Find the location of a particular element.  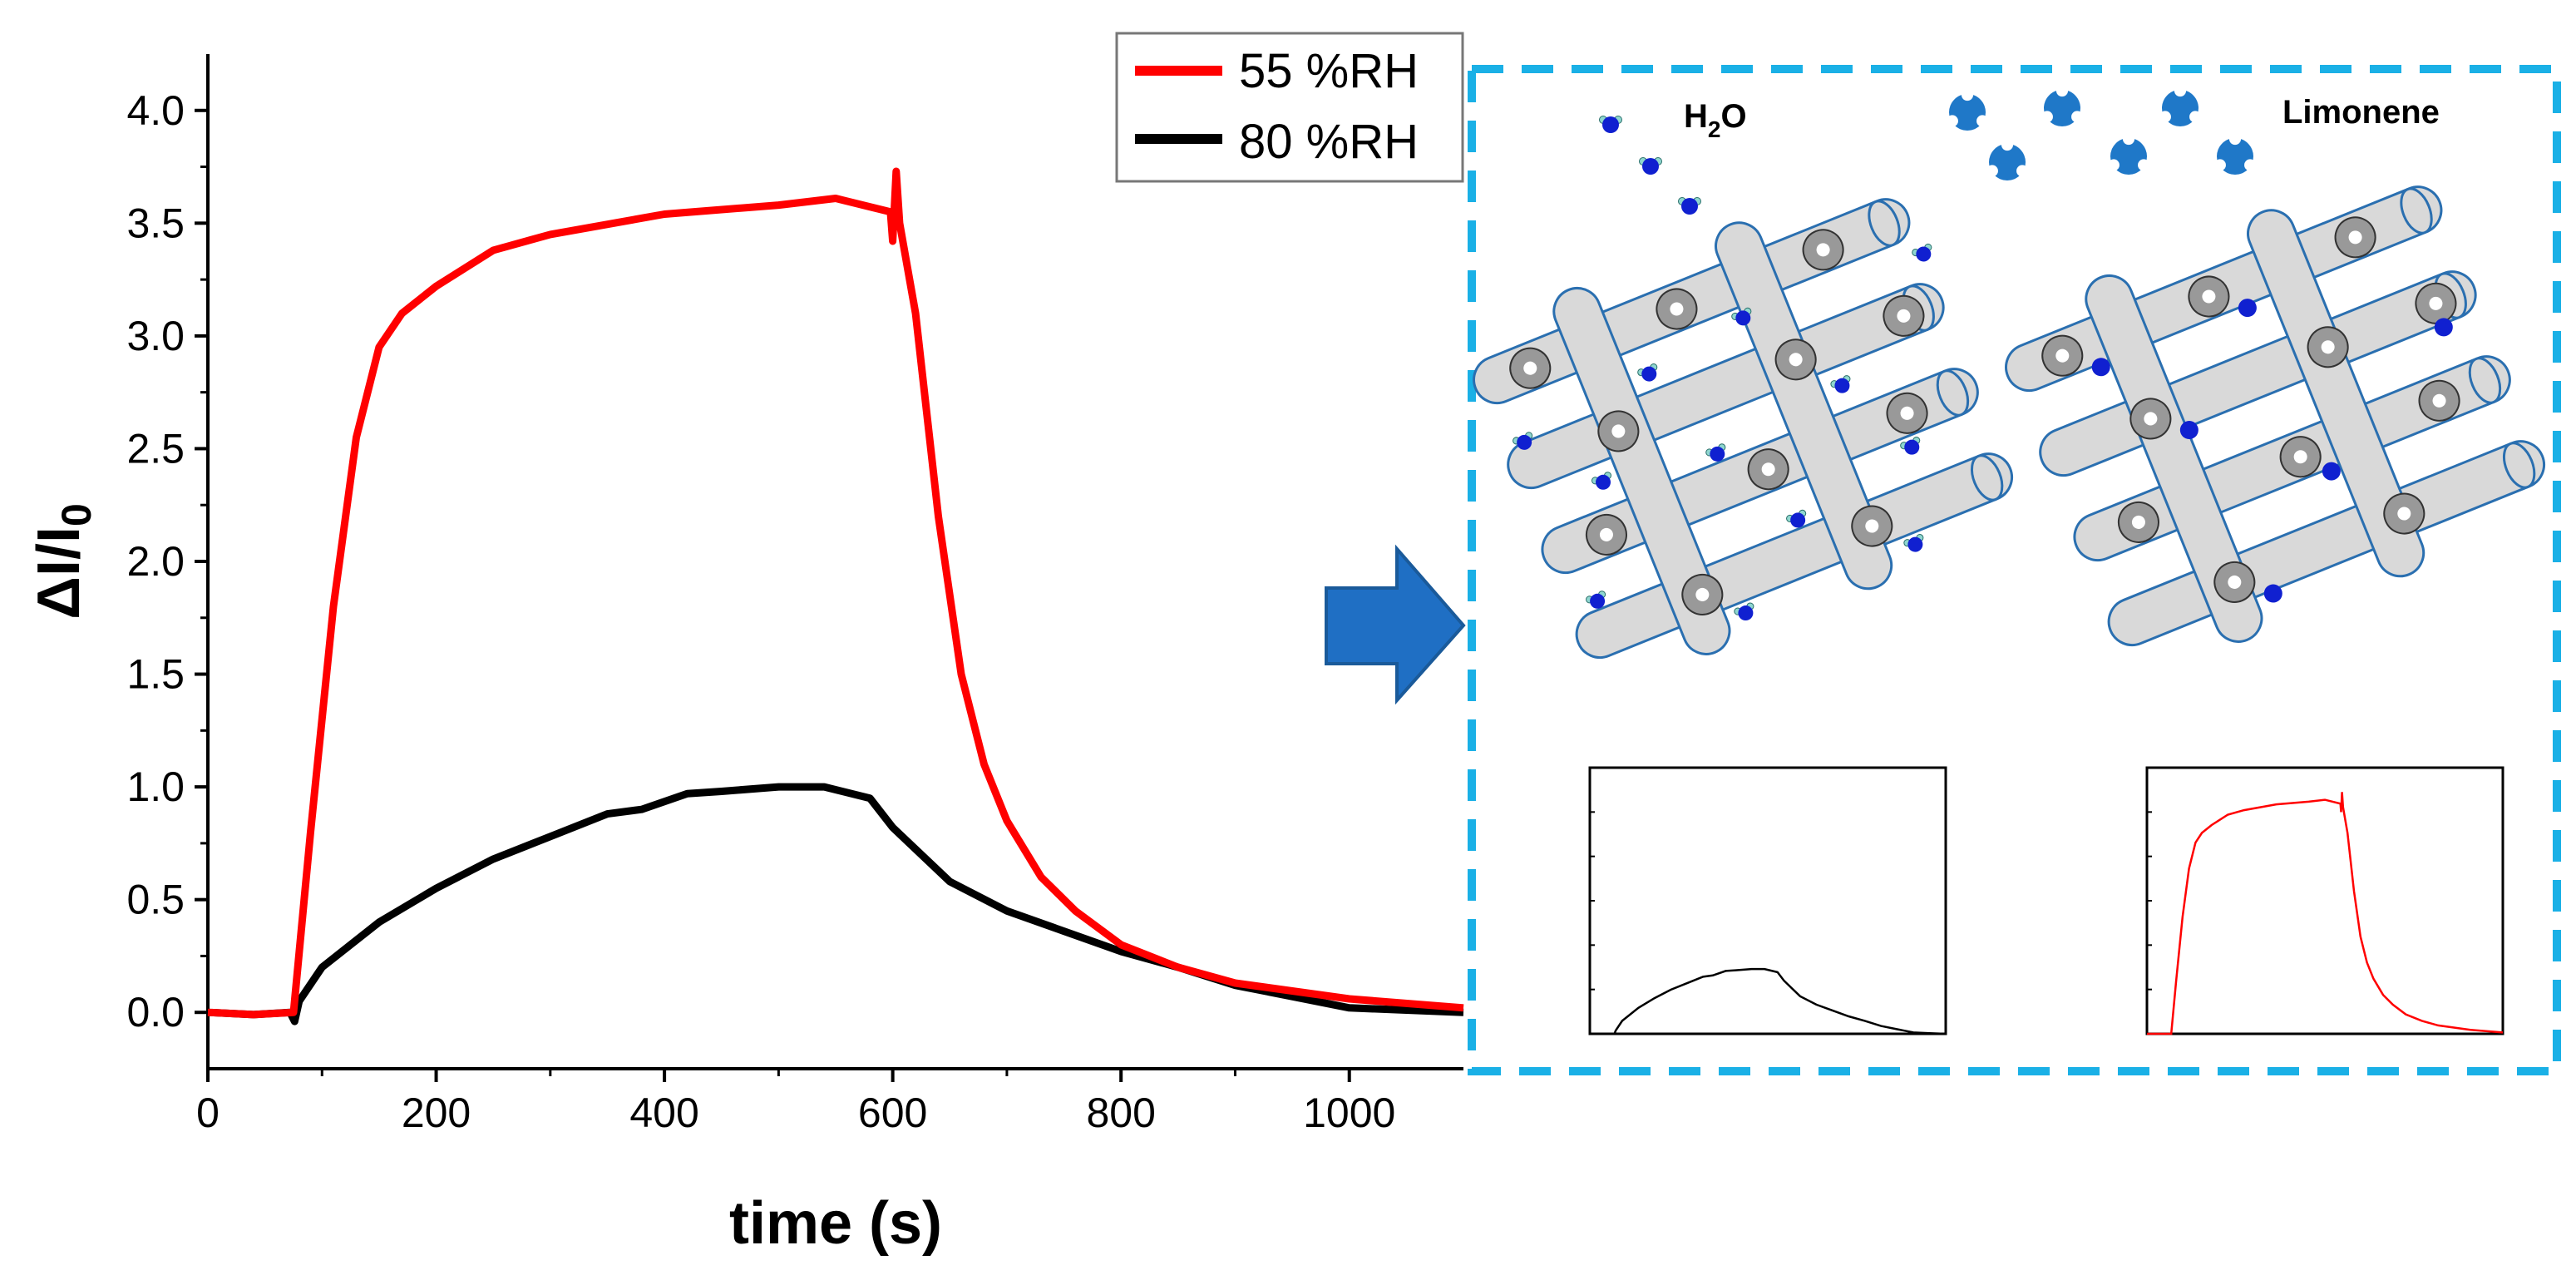

y-ticks: 0.0 0.5 1.0 1.5 2.0 2.5 3.0 3.5 4.0 is located at coordinates (167, 561).